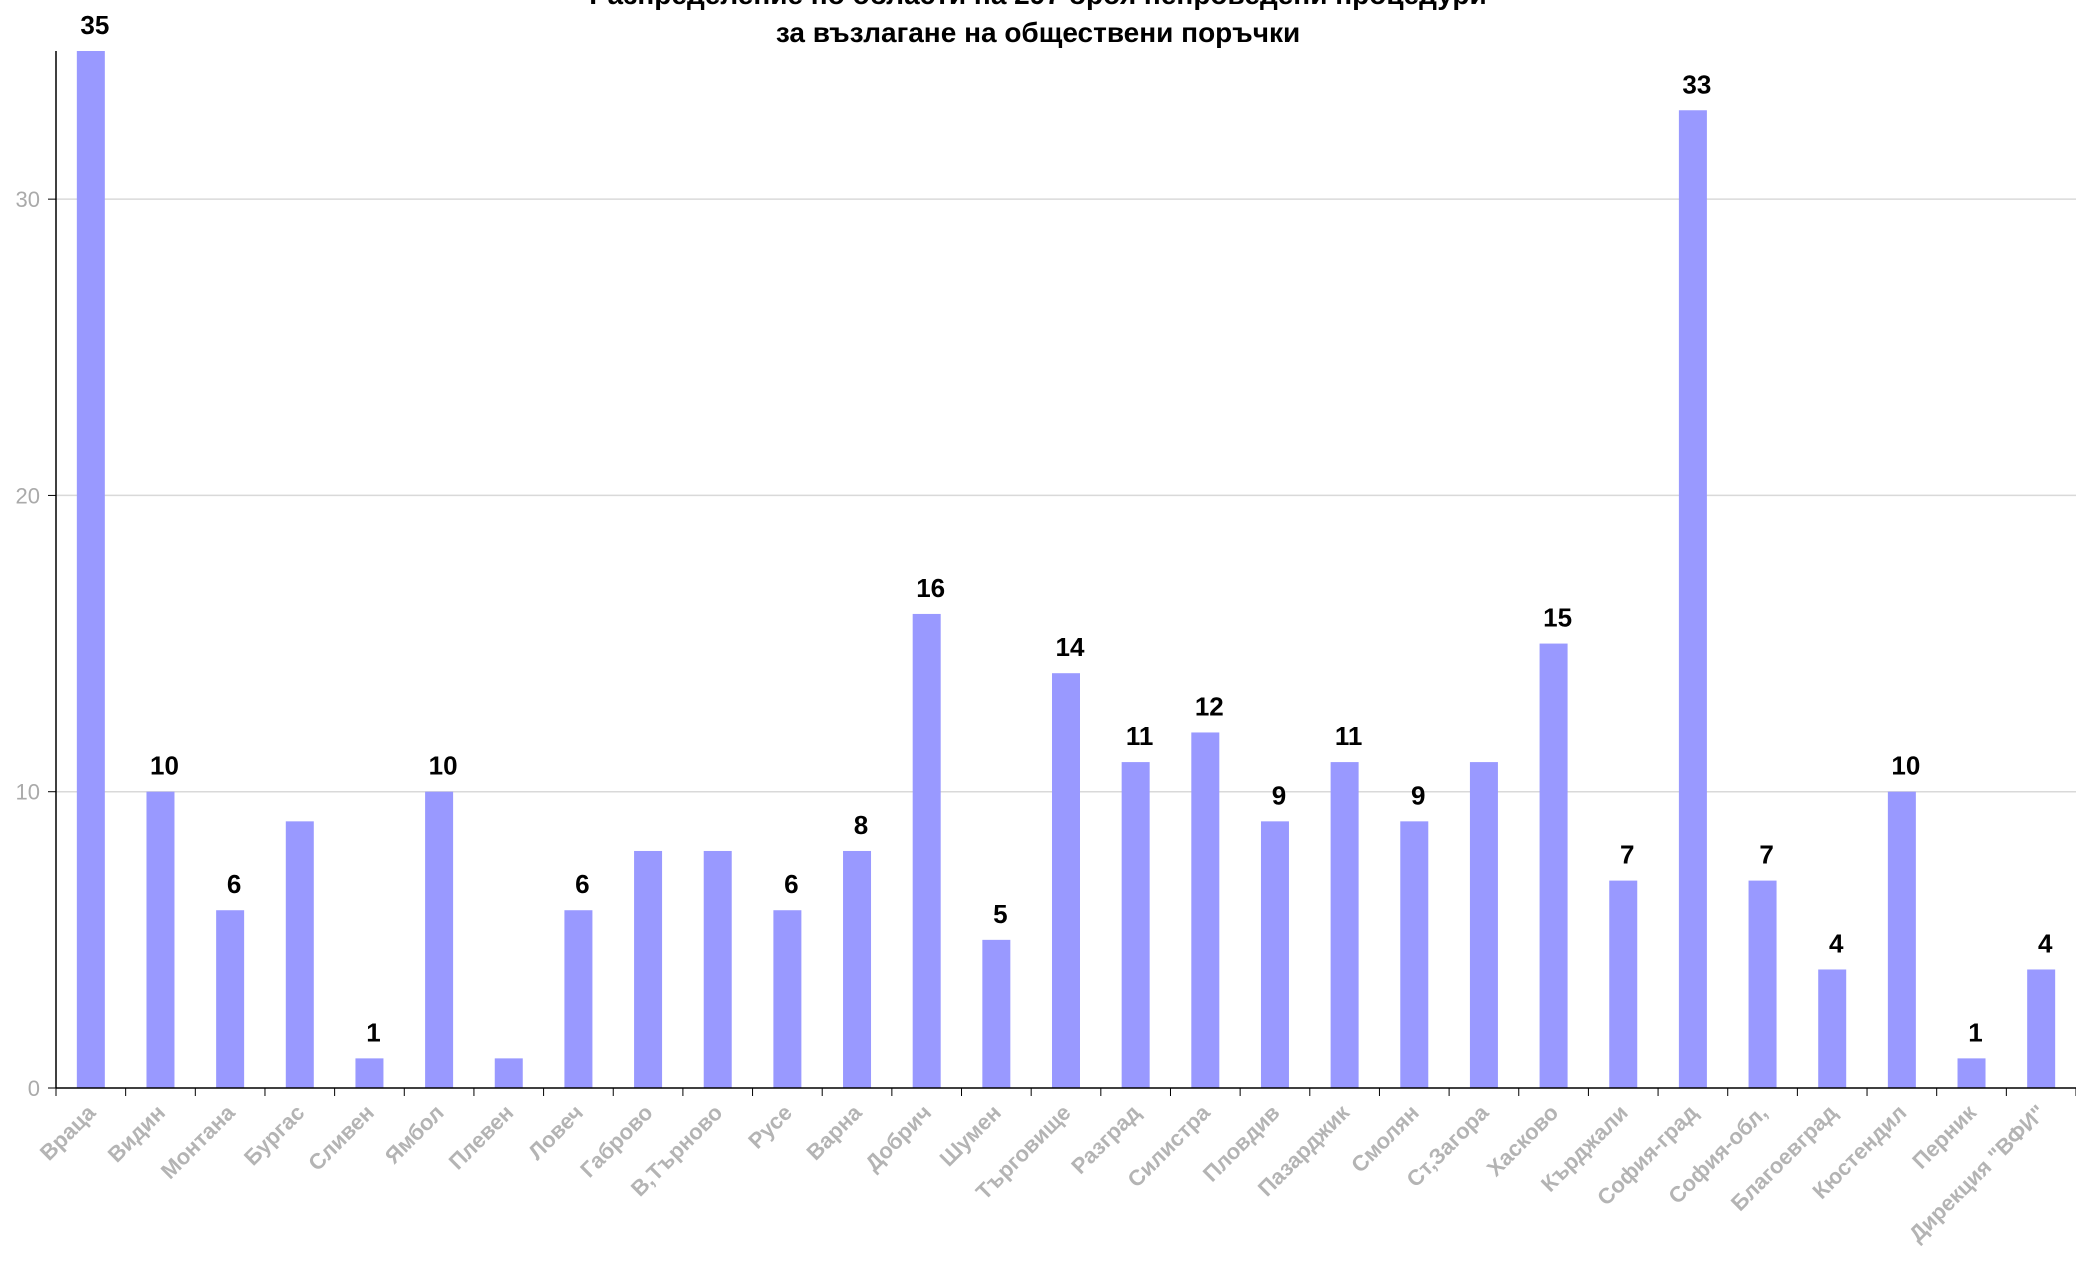 The width and height of the screenshot is (2076, 1272). What do you see at coordinates (1000, 914) in the screenshot?
I see `data-label: 5` at bounding box center [1000, 914].